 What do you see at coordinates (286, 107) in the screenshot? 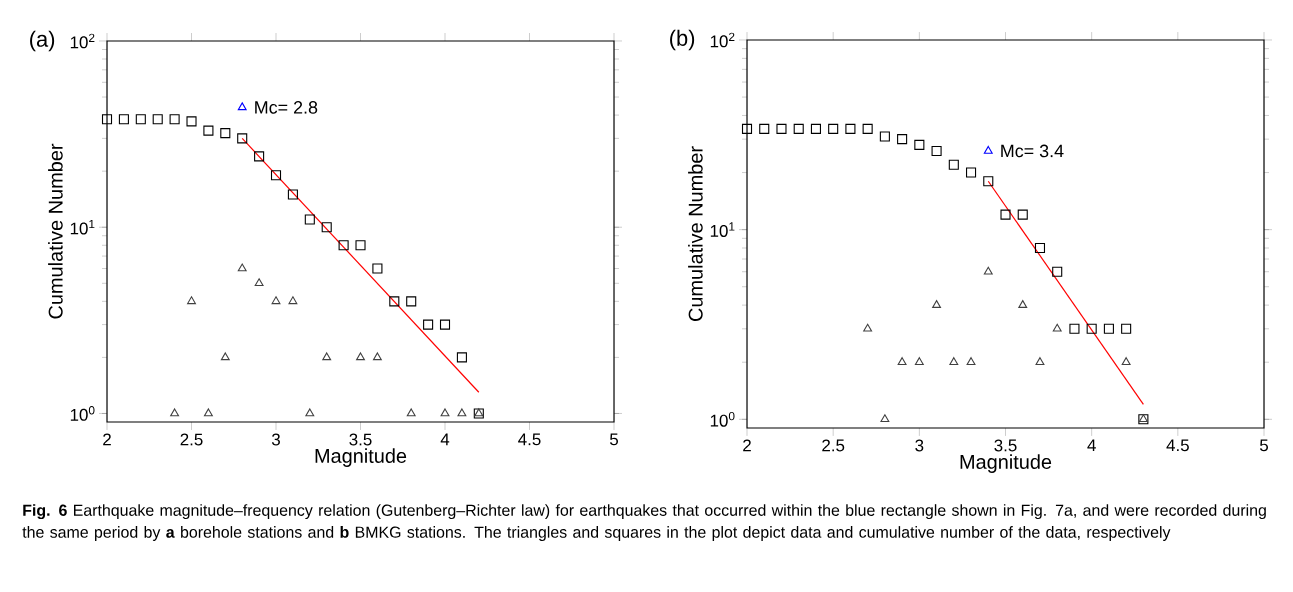
I see `annotation: Mc= 2.8` at bounding box center [286, 107].